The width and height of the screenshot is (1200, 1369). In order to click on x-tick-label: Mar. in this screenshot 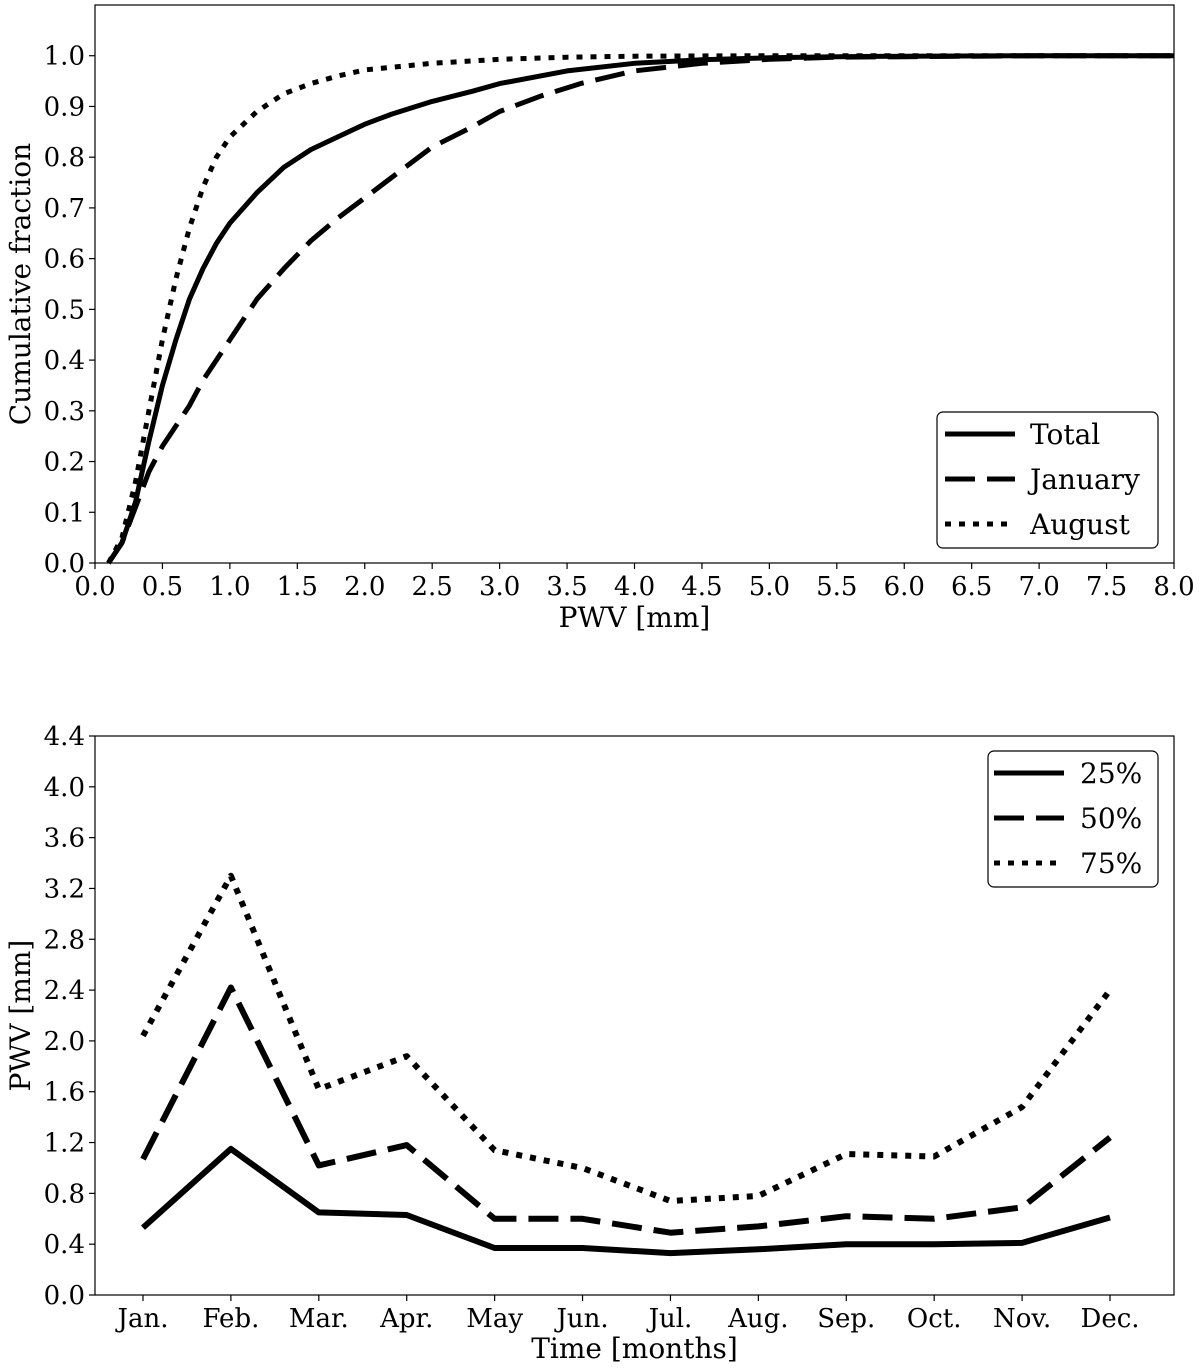, I will do `click(319, 1319)`.